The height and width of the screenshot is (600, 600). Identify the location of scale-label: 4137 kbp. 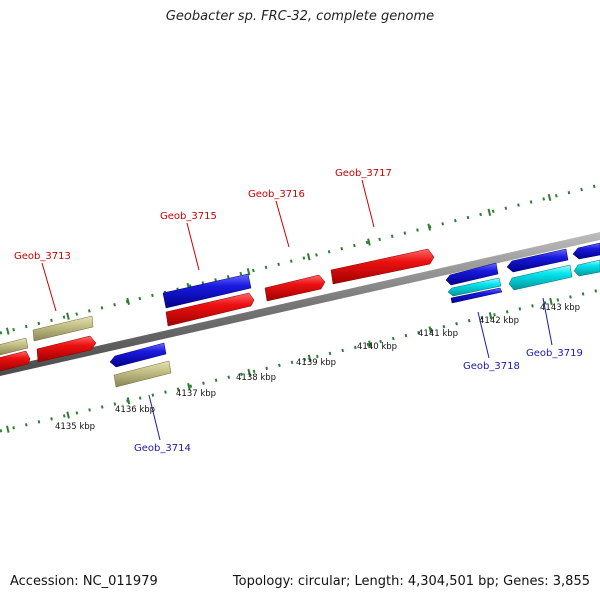
(196, 394).